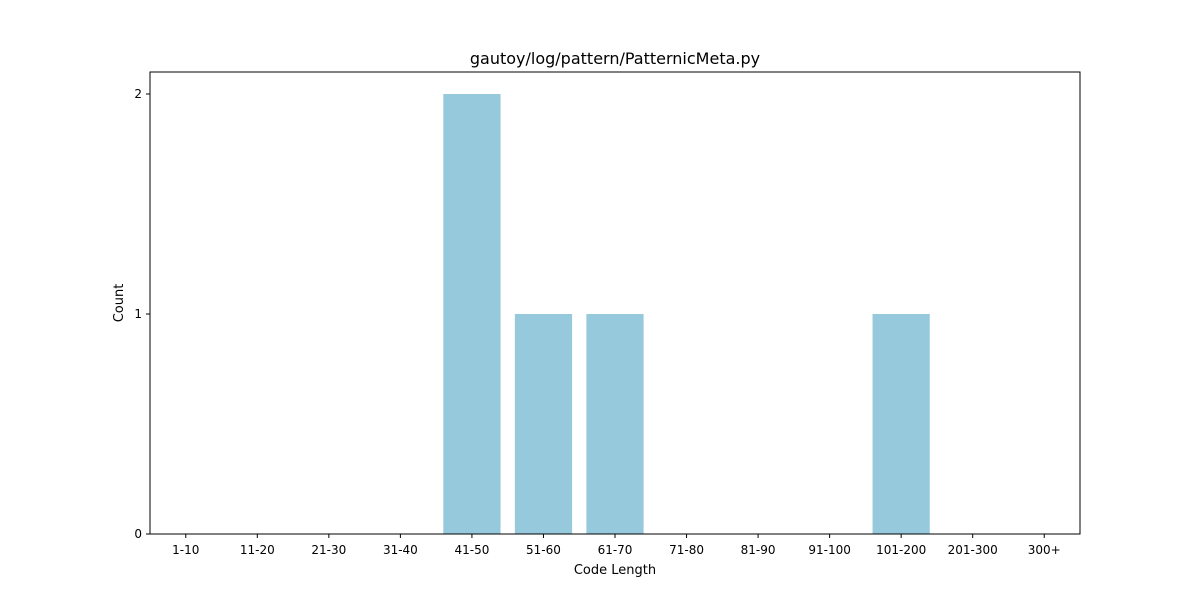 The height and width of the screenshot is (600, 1200). What do you see at coordinates (615, 58) in the screenshot?
I see `chart-title: gautoy/log/pattern/PatternicMeta.py` at bounding box center [615, 58].